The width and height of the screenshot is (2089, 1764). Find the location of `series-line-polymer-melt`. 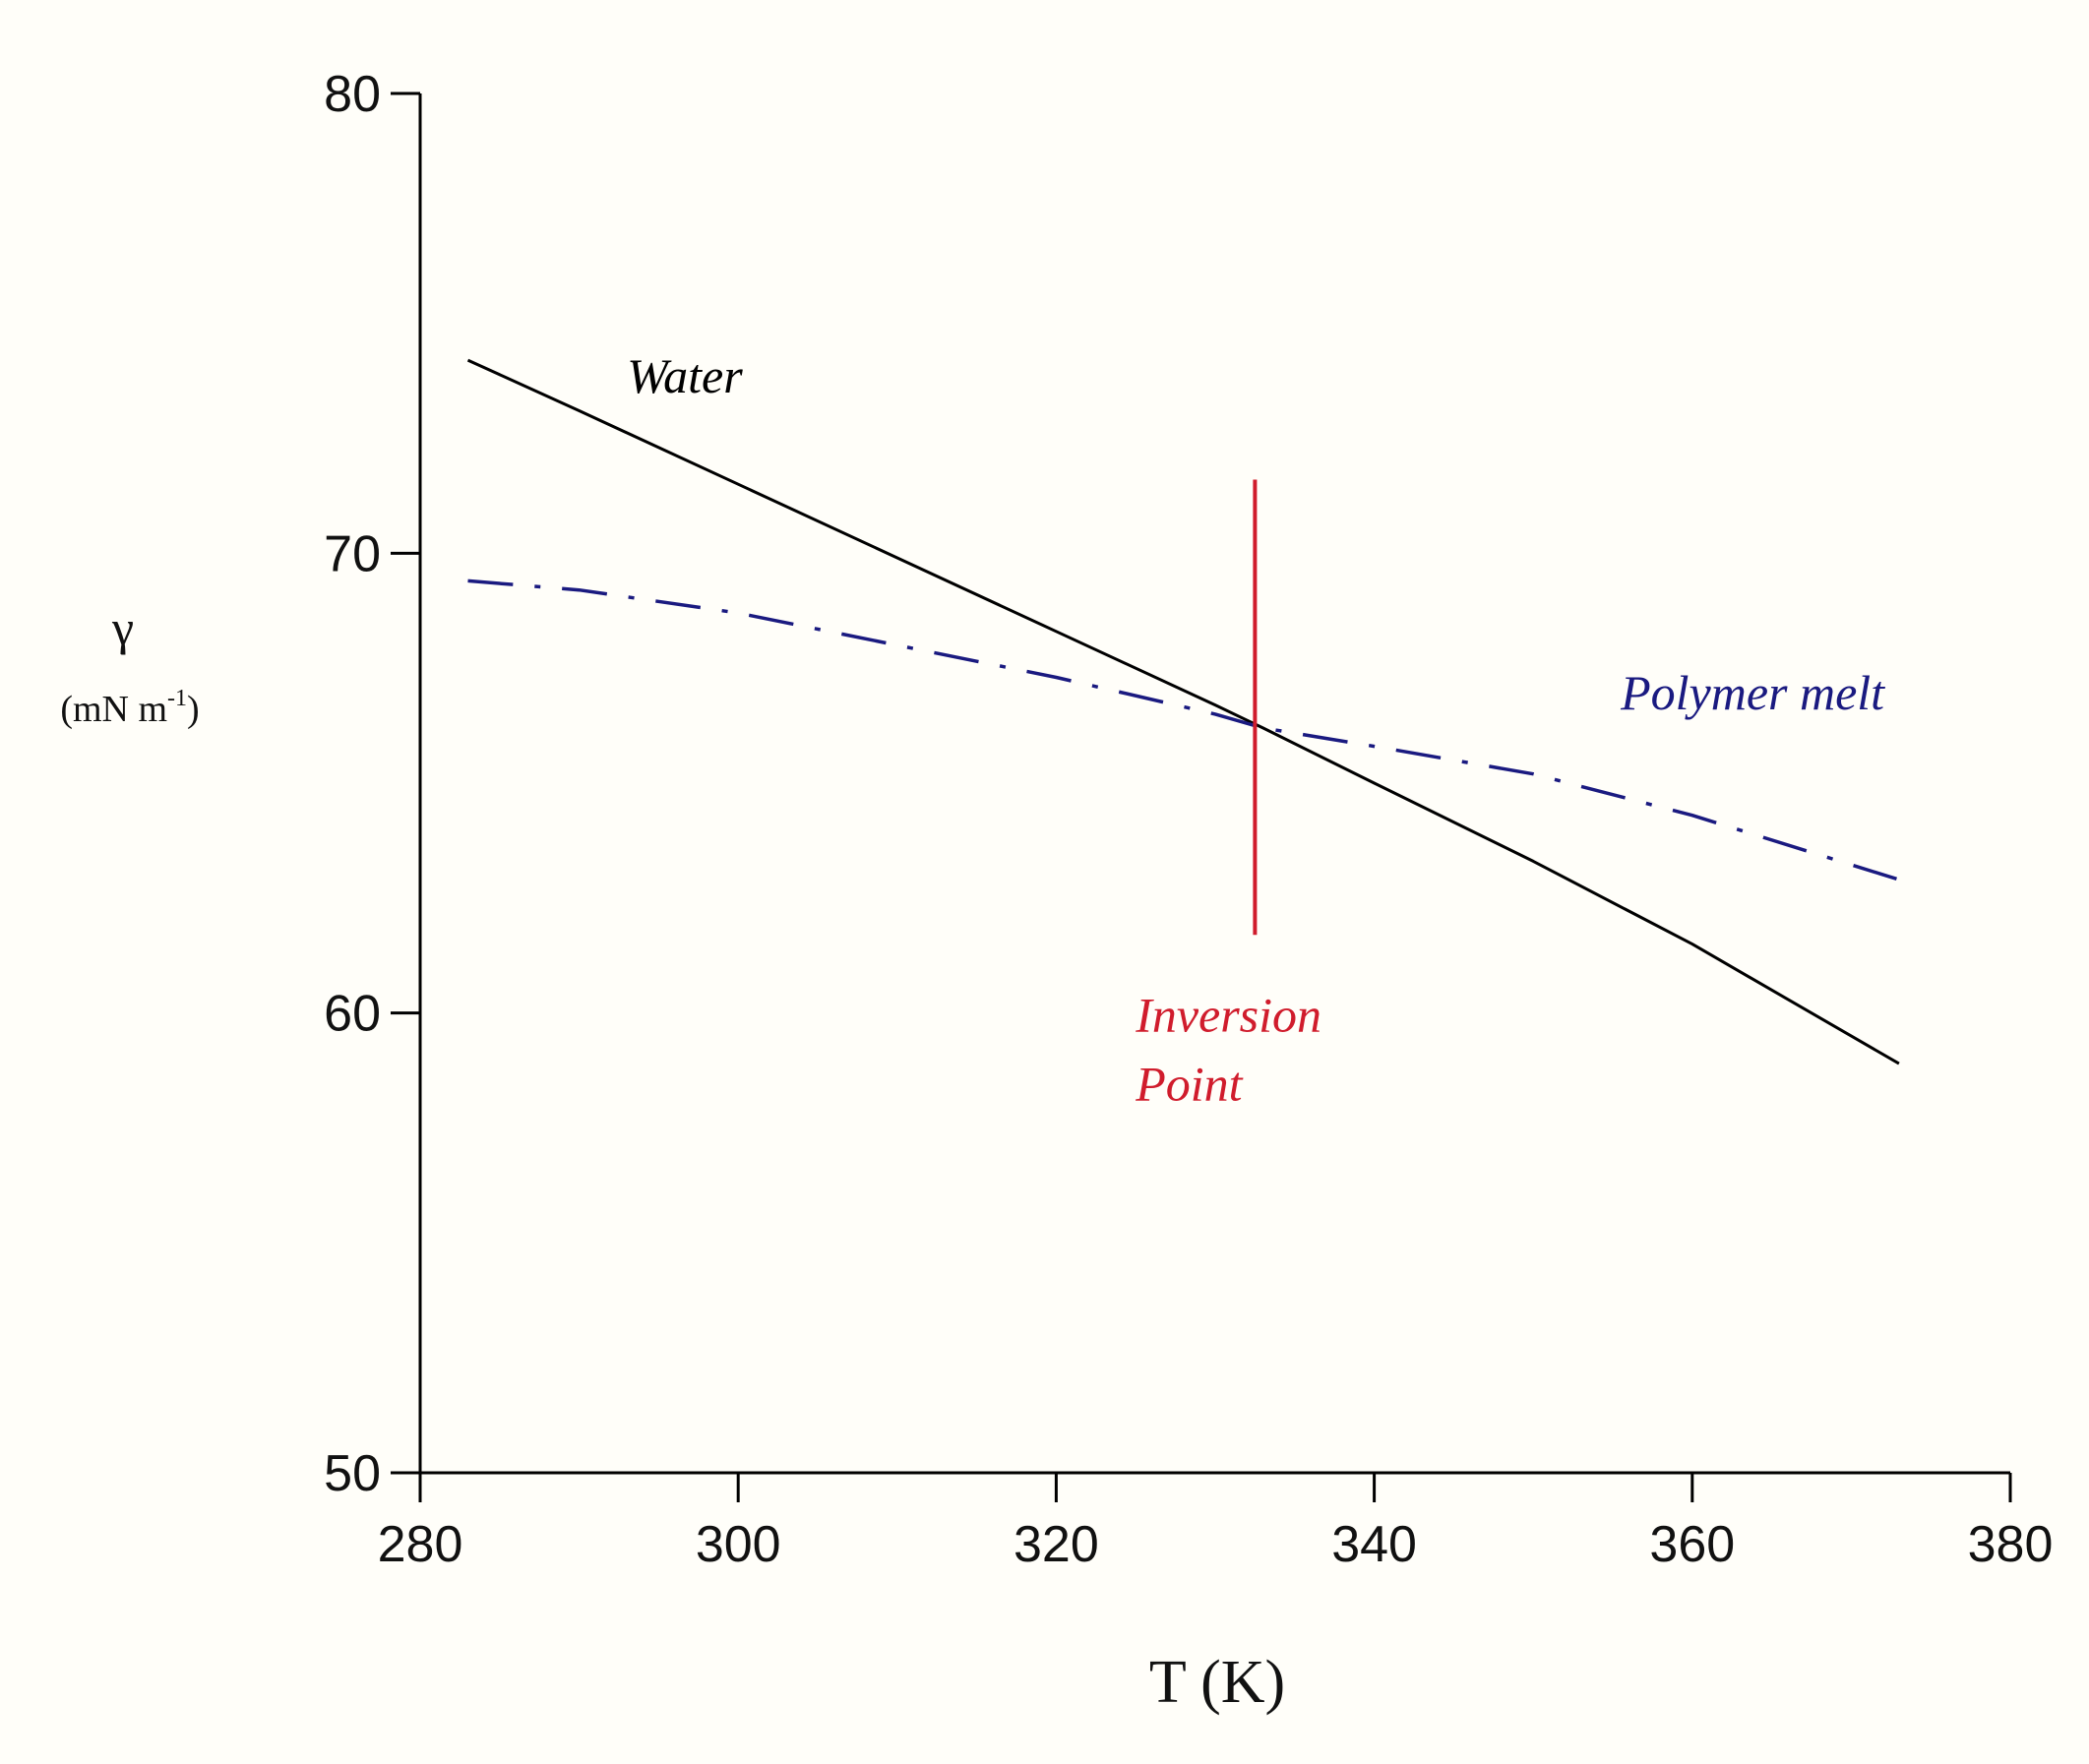

series-line-polymer-melt is located at coordinates (1183, 730).